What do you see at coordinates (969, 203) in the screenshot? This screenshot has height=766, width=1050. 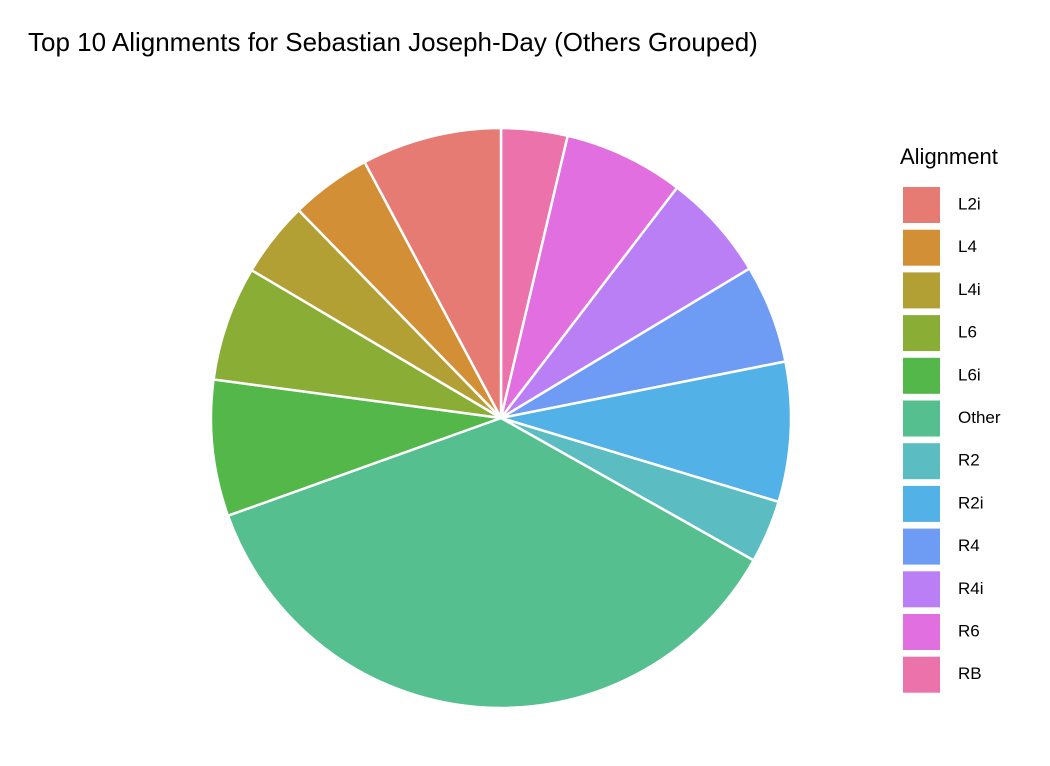 I see `legend-label: L2i` at bounding box center [969, 203].